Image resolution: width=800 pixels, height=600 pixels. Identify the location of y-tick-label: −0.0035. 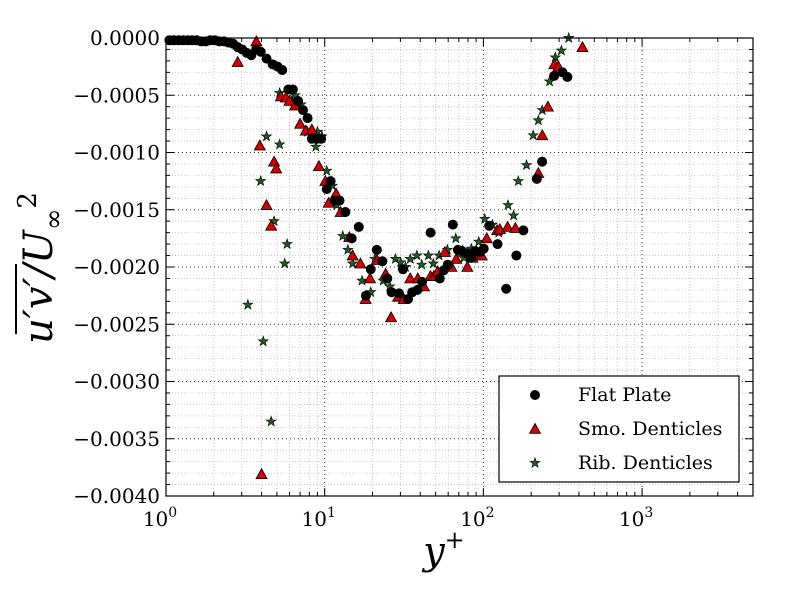
(116, 439).